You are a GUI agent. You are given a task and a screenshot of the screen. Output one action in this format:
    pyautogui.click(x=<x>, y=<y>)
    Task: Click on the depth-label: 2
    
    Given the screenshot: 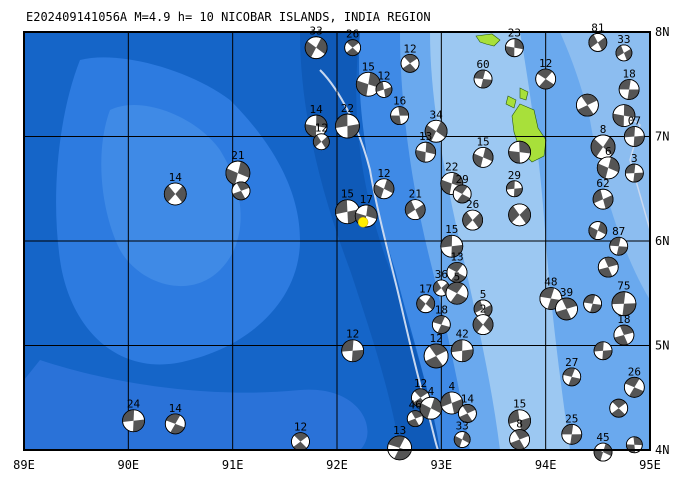 What is the action you would take?
    pyautogui.click(x=483, y=309)
    